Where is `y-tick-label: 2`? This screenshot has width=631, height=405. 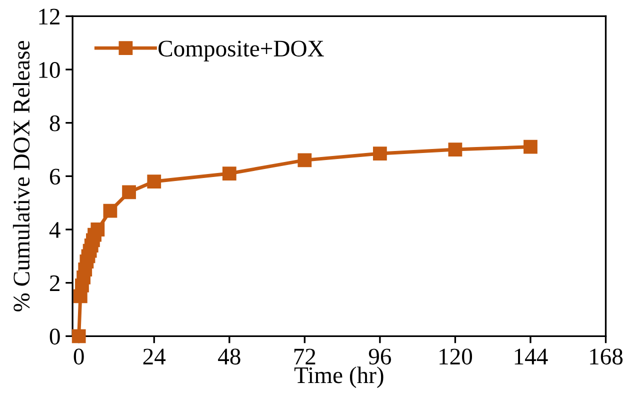 y-tick-label: 2 is located at coordinates (55, 283).